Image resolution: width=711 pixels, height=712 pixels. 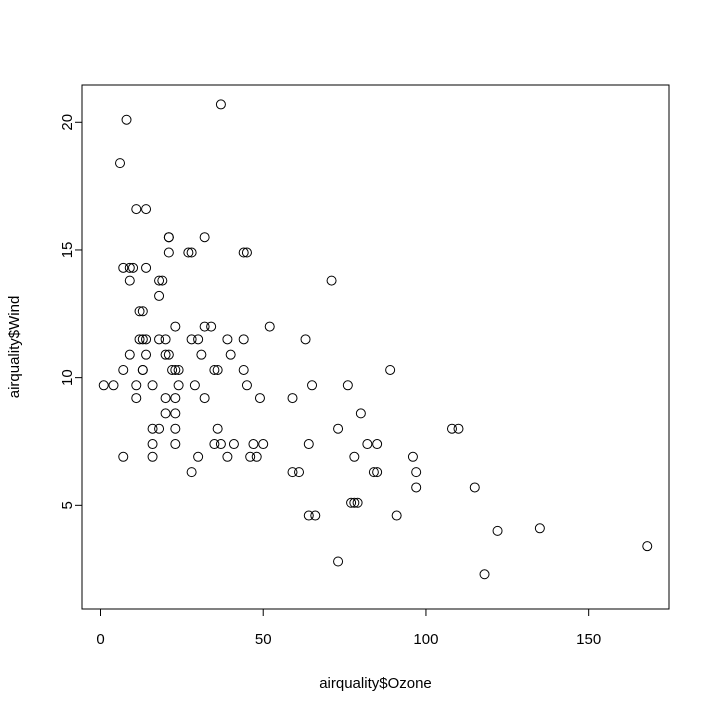 What do you see at coordinates (67, 377) in the screenshot?
I see `y-tick-label: 10` at bounding box center [67, 377].